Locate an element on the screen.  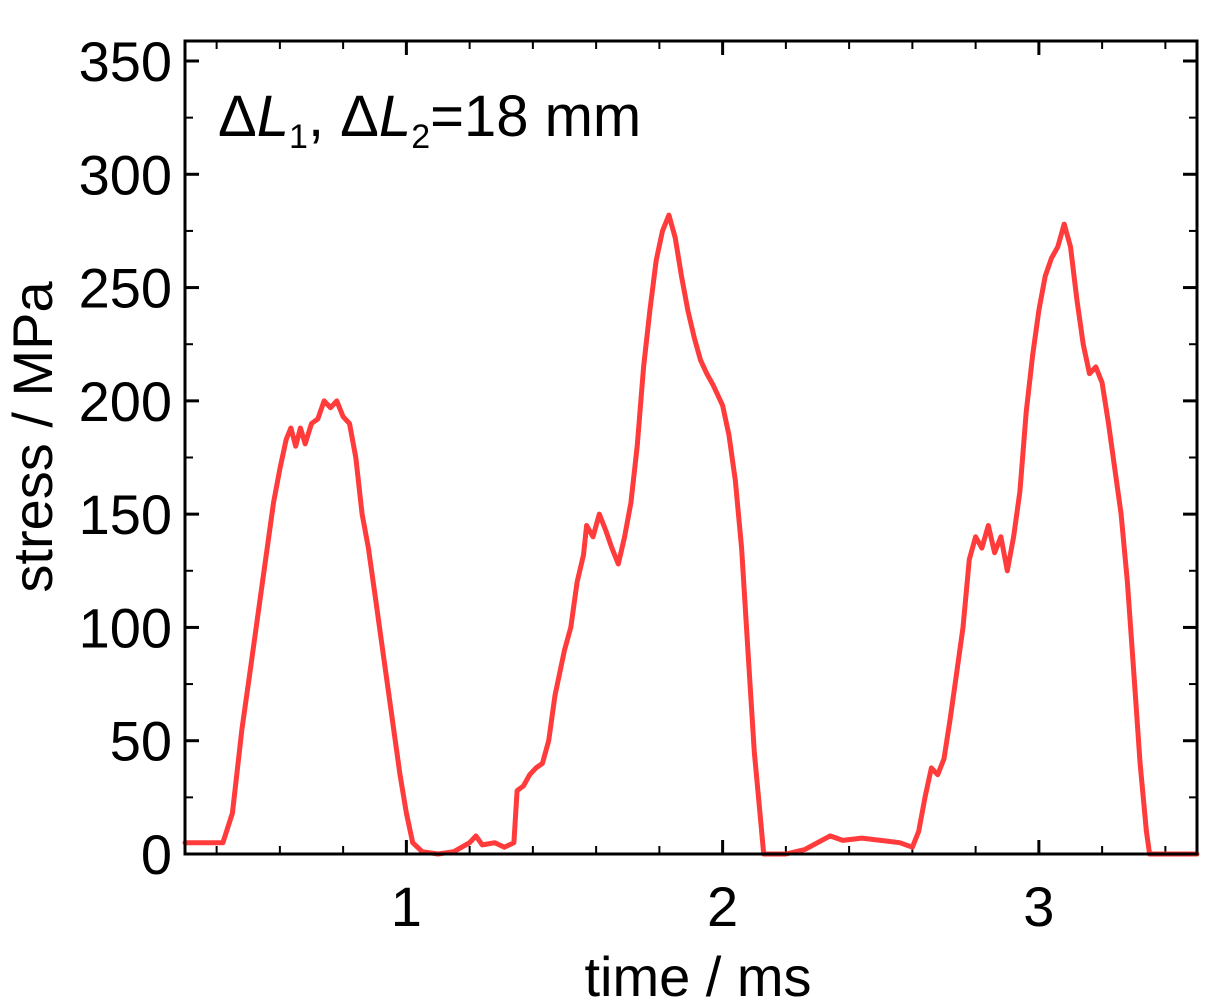
x-tick-label: 1 is located at coordinates (406, 906).